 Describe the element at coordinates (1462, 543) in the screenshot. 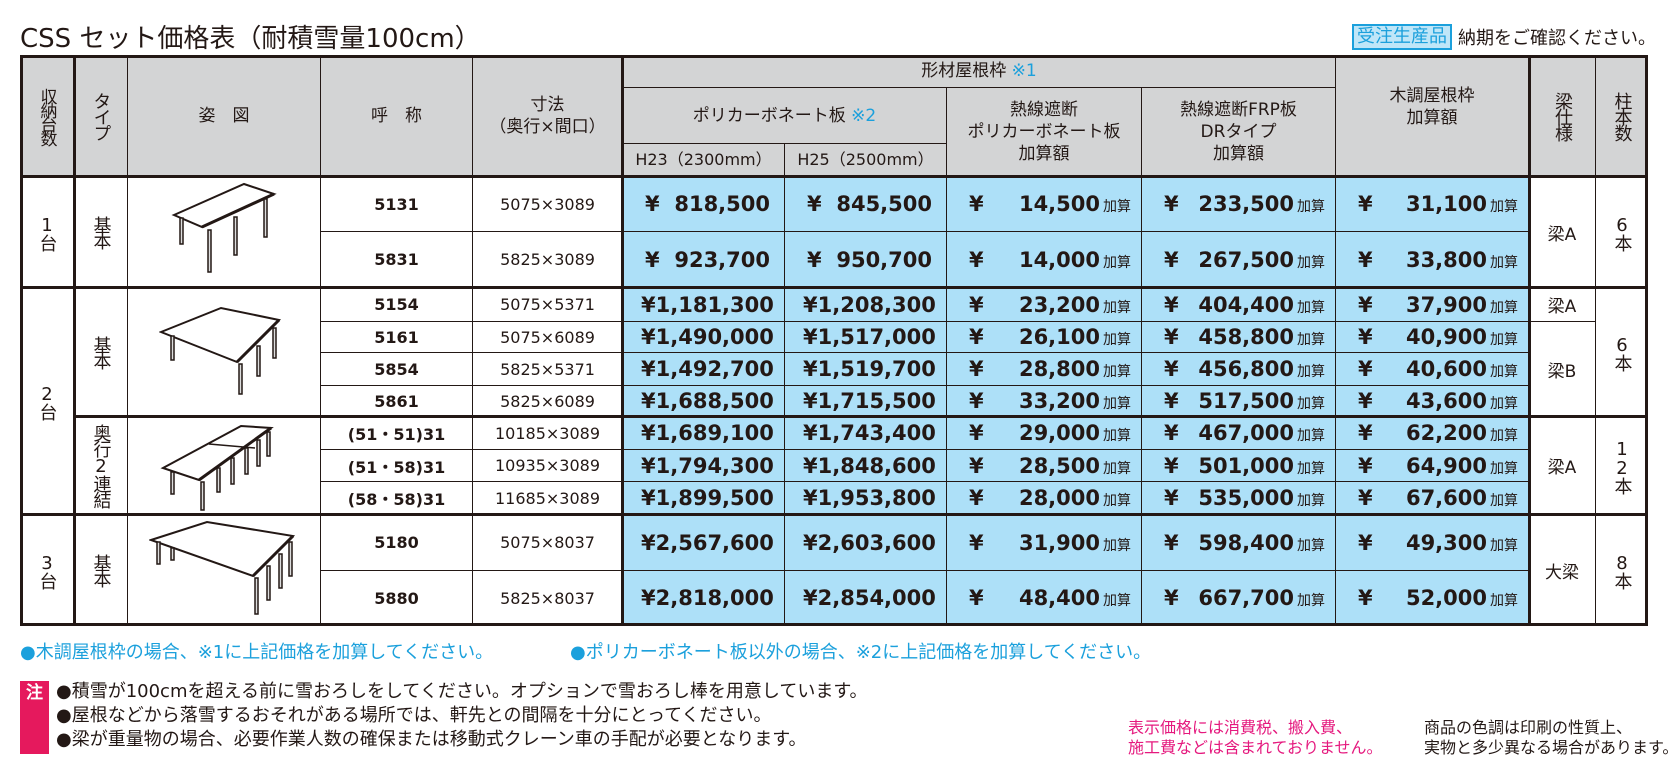

I see `add-amount: 49,300 加算` at that location.